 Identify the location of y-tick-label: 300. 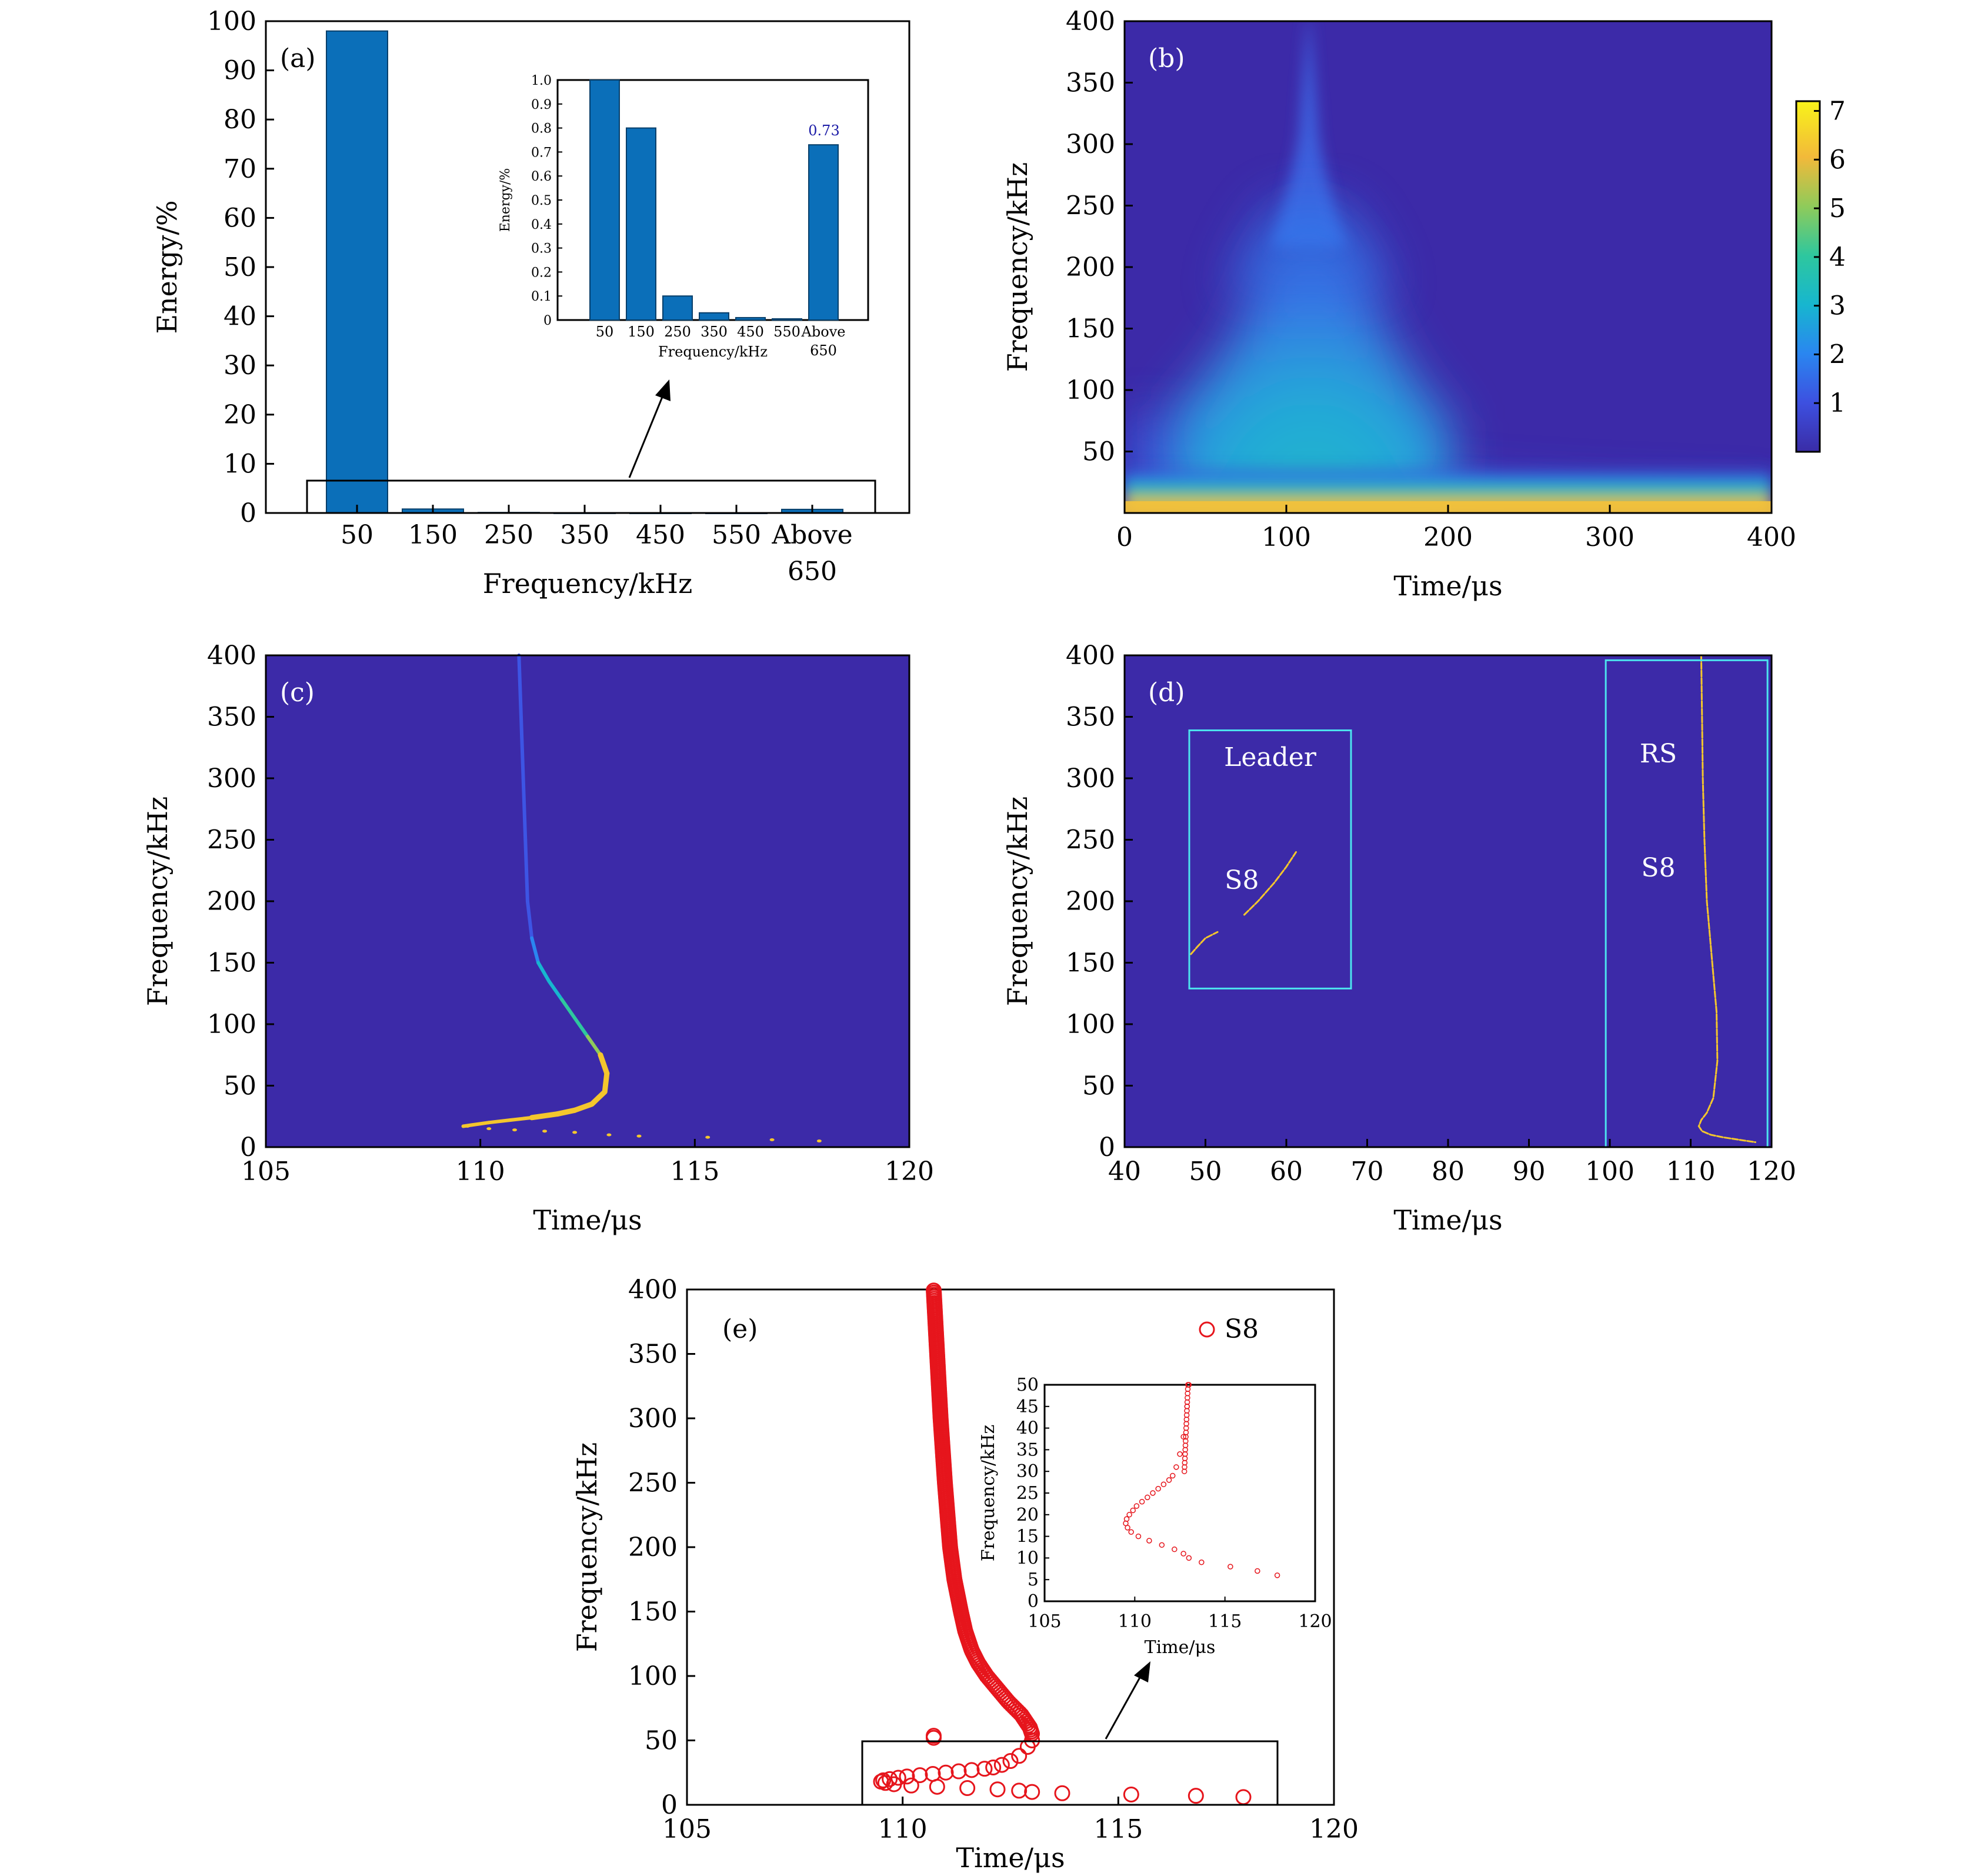
(1090, 779).